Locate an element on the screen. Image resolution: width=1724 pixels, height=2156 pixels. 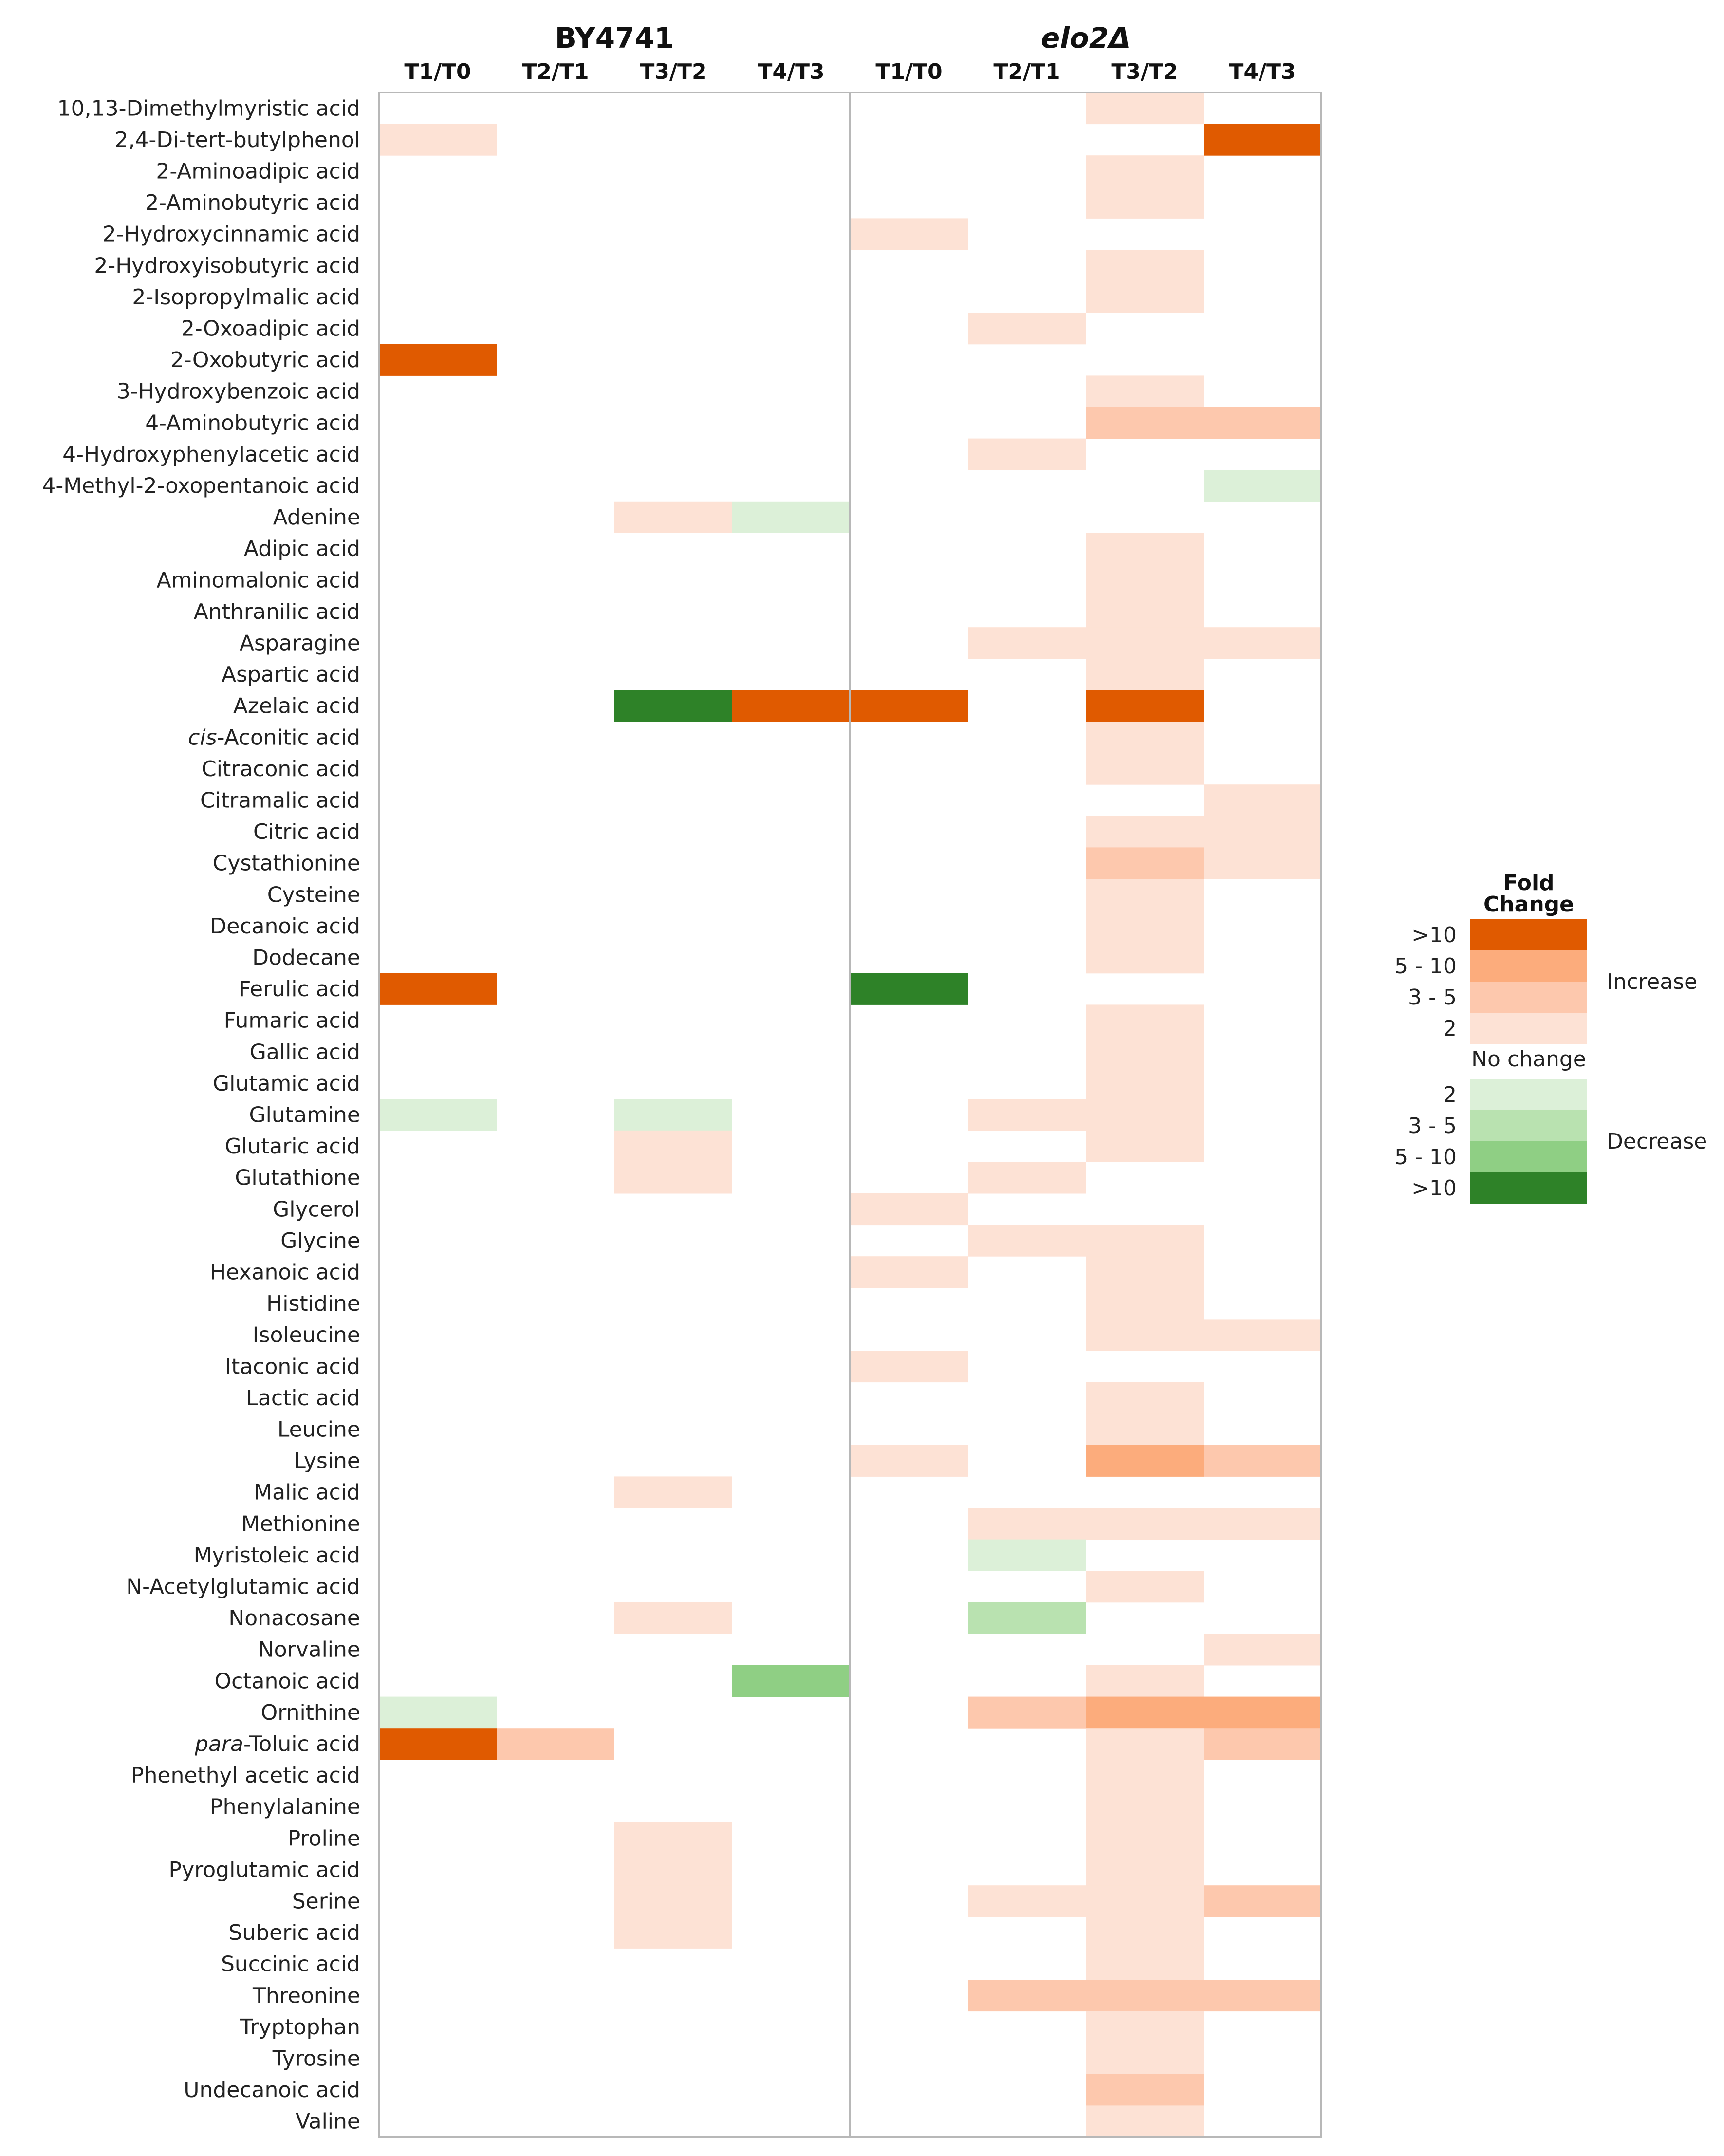
row-label: Phenethyl acetic acid is located at coordinates (245, 1776).